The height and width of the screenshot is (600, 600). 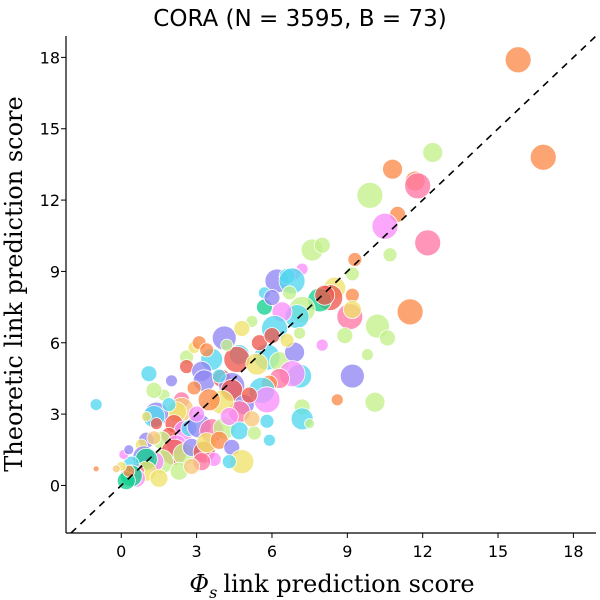 What do you see at coordinates (423, 551) in the screenshot?
I see `x-tick-label-4: 12` at bounding box center [423, 551].